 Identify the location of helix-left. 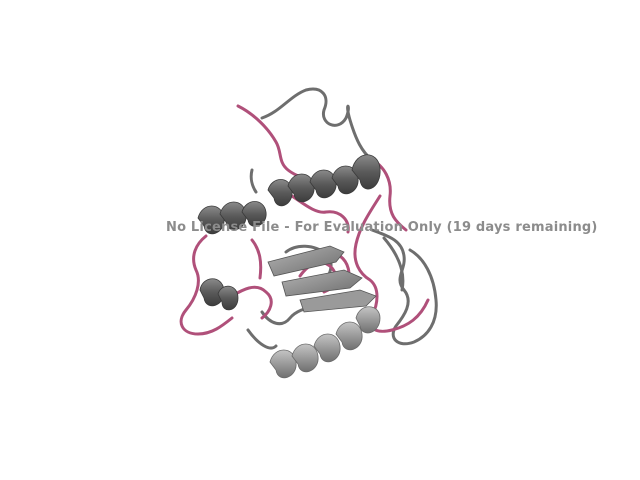
(232, 218).